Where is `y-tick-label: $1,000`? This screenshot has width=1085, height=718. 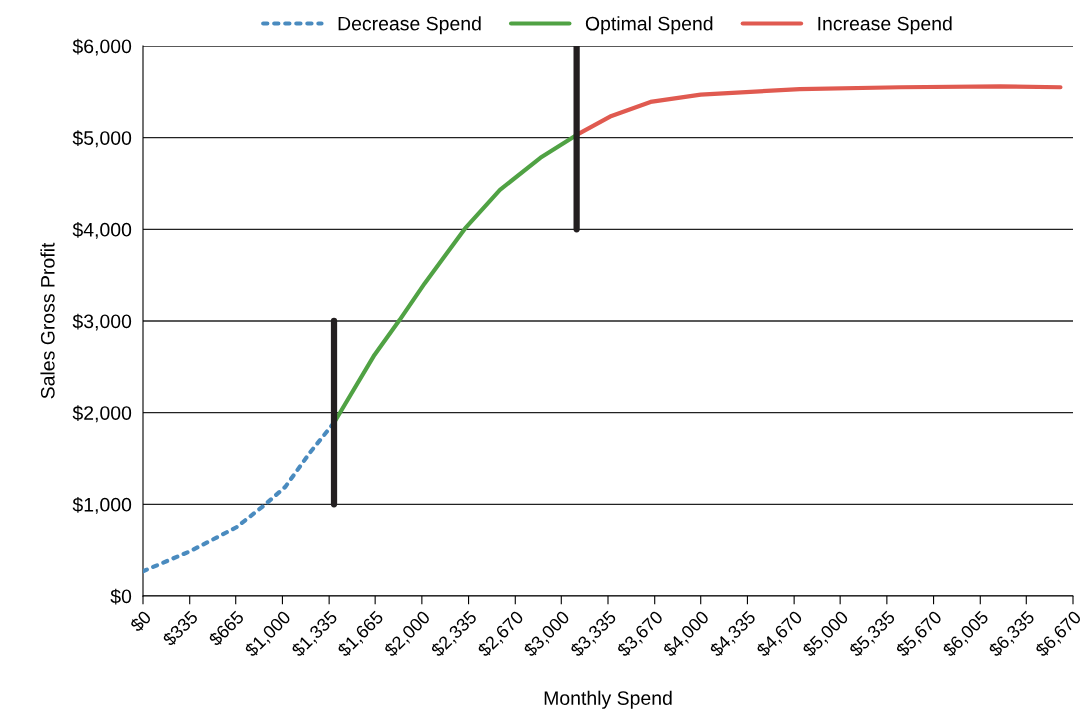
y-tick-label: $1,000 is located at coordinates (102, 505).